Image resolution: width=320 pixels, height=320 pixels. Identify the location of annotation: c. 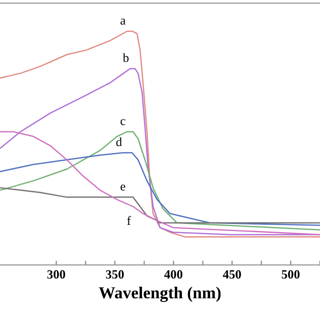
(123, 122).